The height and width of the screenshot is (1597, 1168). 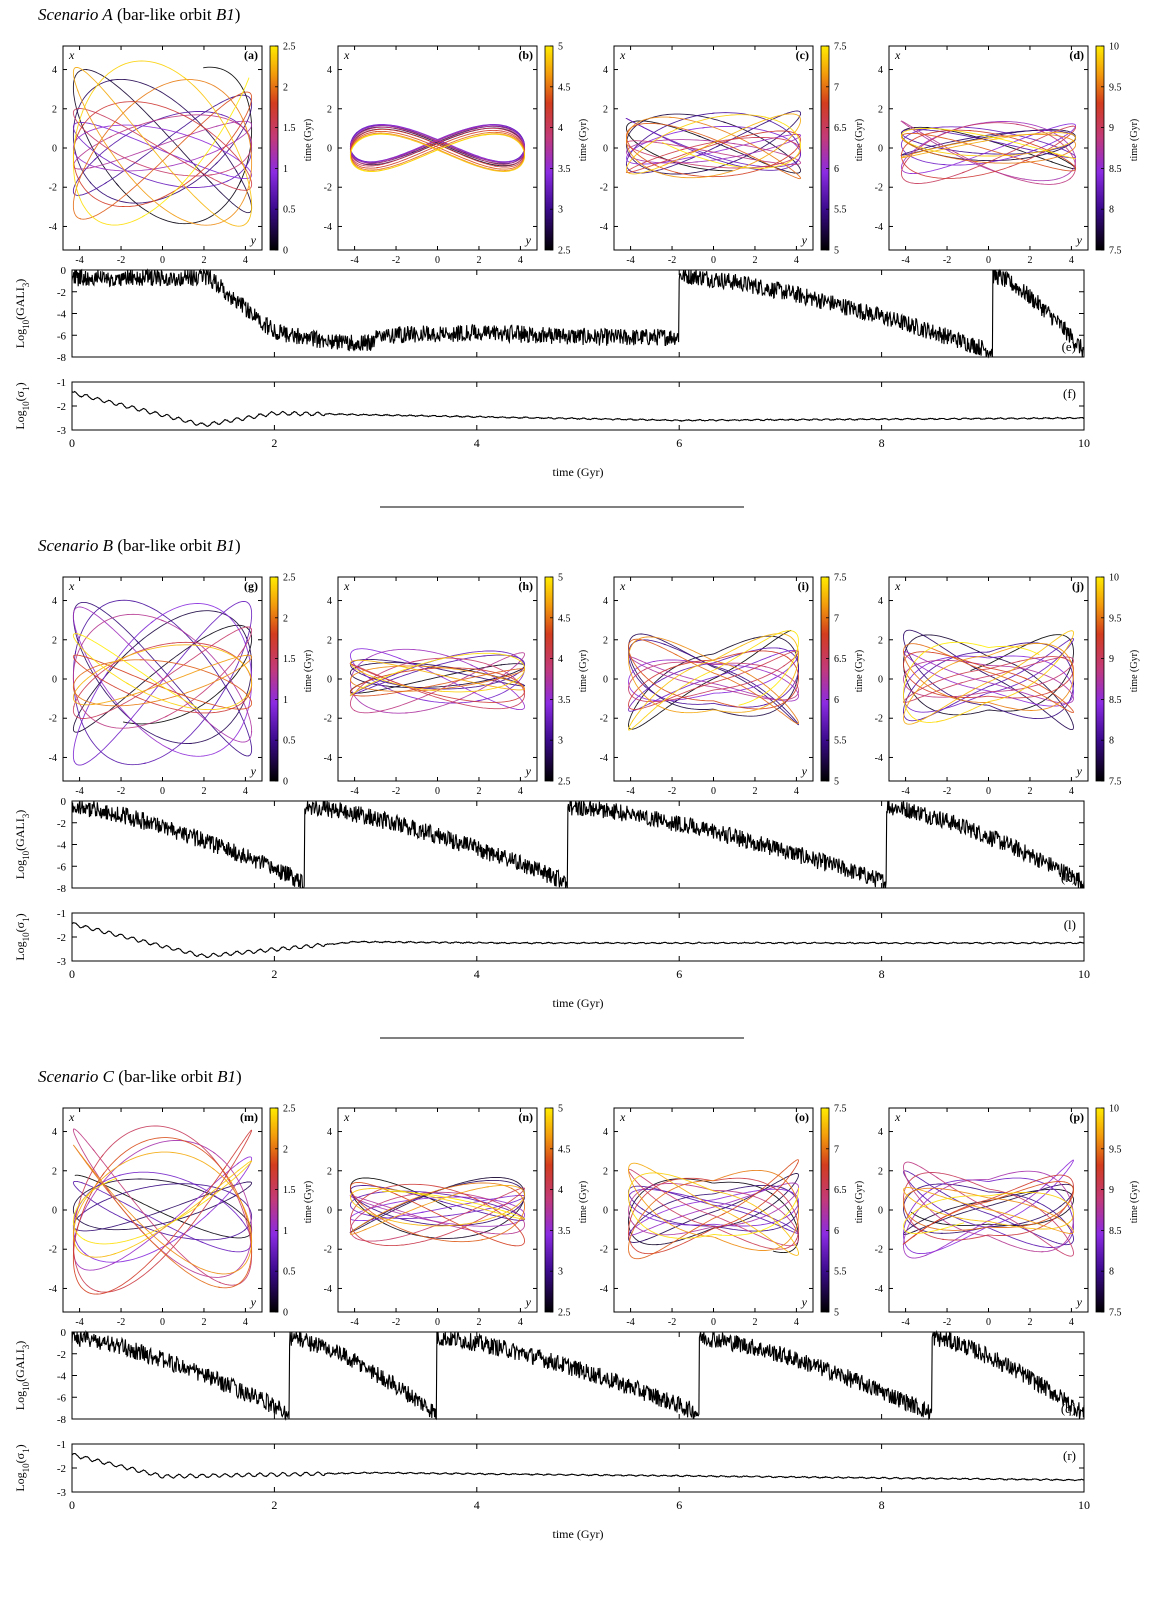 I want to click on scenario-title: Scenario A (bar-like orbit B1), so click(x=139, y=14).